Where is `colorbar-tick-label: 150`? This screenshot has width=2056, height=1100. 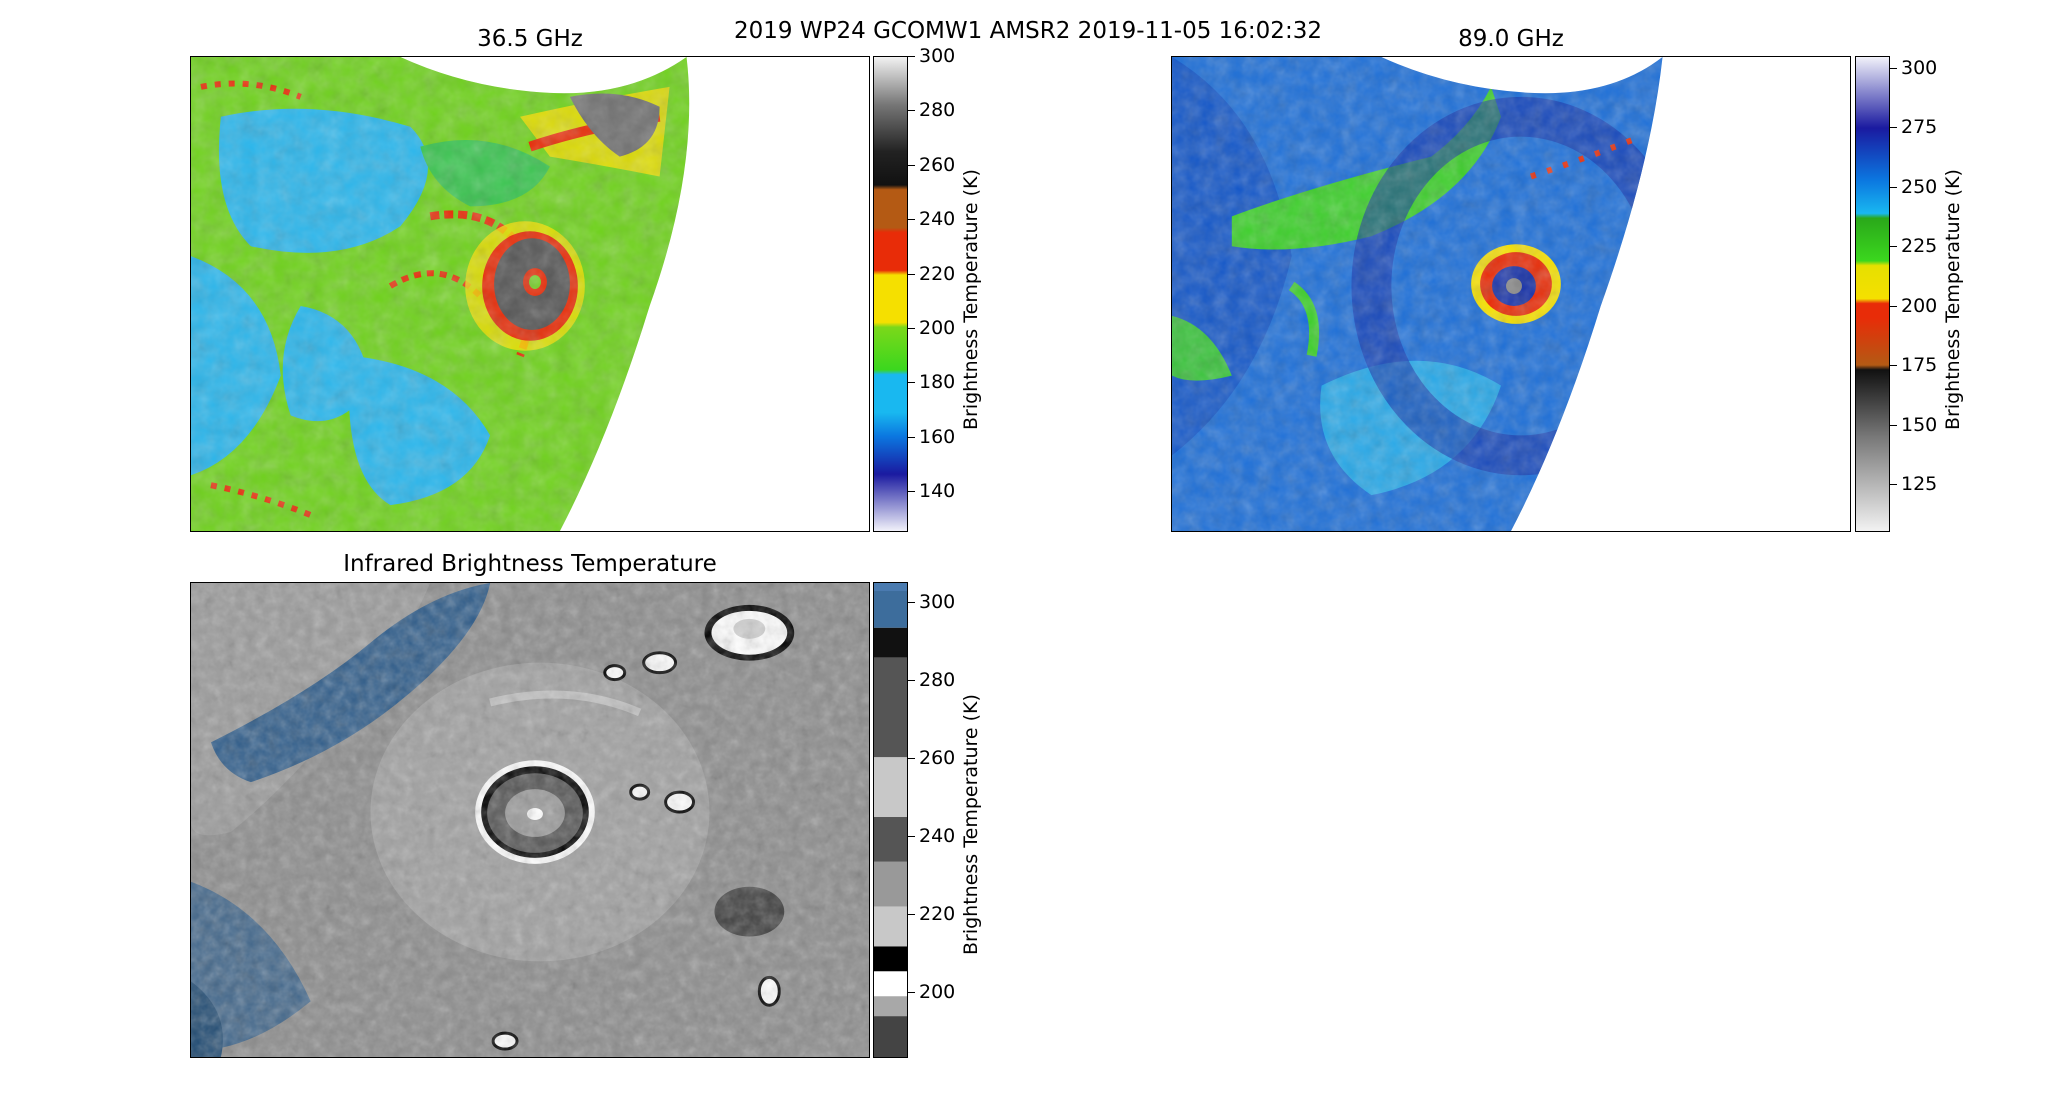
colorbar-tick-label: 150 is located at coordinates (1913, 424).